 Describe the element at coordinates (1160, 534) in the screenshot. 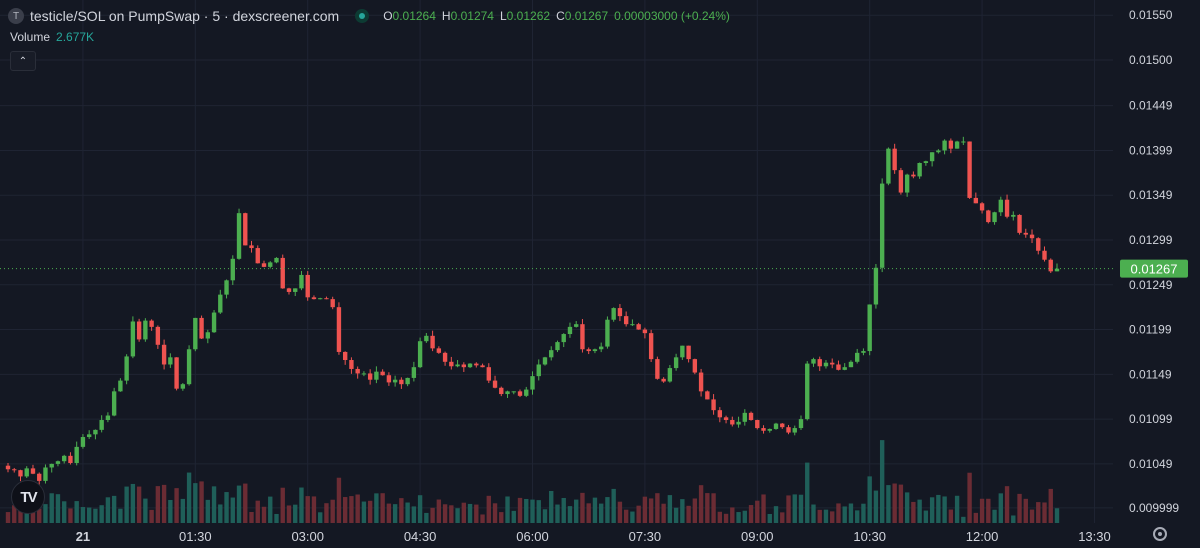

I see `gear-icon` at that location.